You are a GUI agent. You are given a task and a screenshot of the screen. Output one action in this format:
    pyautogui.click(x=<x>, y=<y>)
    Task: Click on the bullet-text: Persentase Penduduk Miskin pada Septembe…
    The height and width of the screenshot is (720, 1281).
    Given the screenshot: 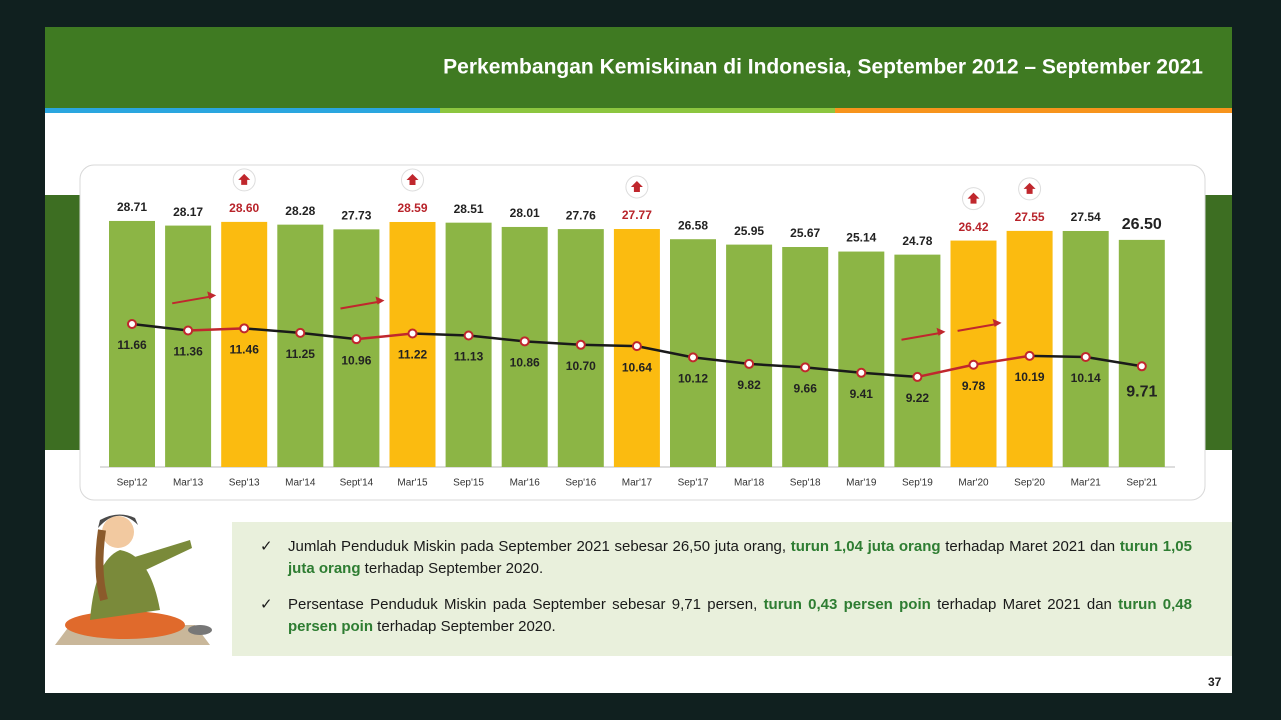 What is the action you would take?
    pyautogui.click(x=526, y=604)
    